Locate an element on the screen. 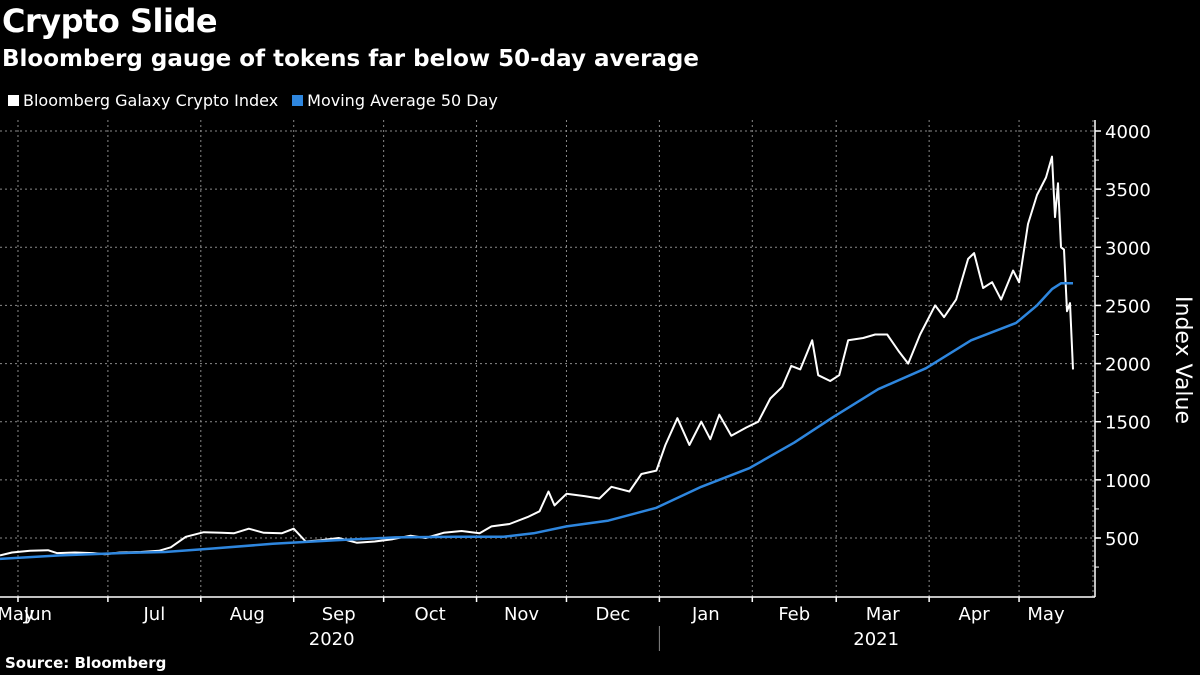 The width and height of the screenshot is (1200, 675). legend-label-index: Bloomberg Galaxy Crypto Index is located at coordinates (151, 100).